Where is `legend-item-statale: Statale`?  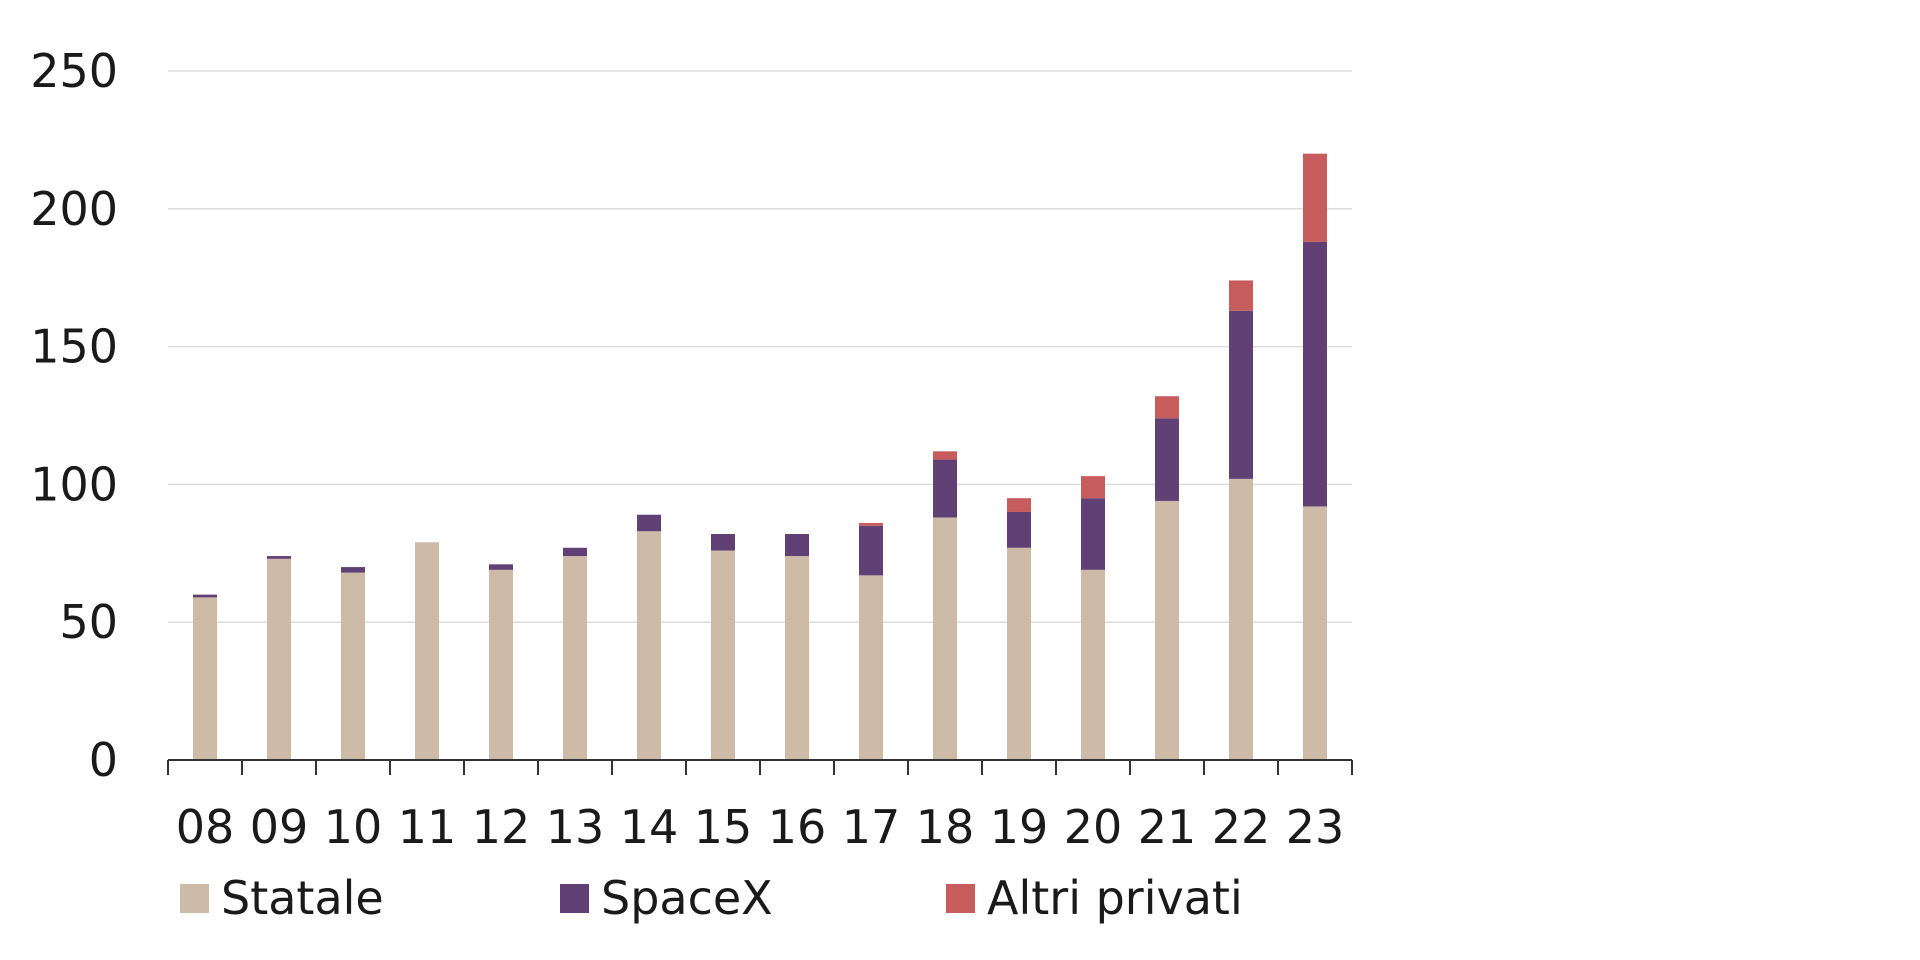 legend-item-statale: Statale is located at coordinates (282, 898).